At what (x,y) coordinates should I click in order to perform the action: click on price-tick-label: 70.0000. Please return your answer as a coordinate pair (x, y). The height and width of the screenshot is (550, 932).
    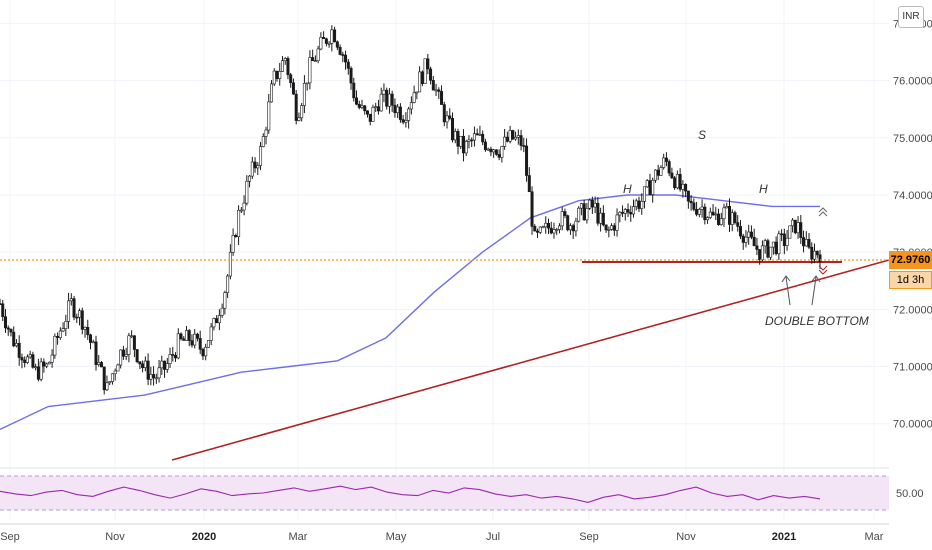
    Looking at the image, I should click on (912, 425).